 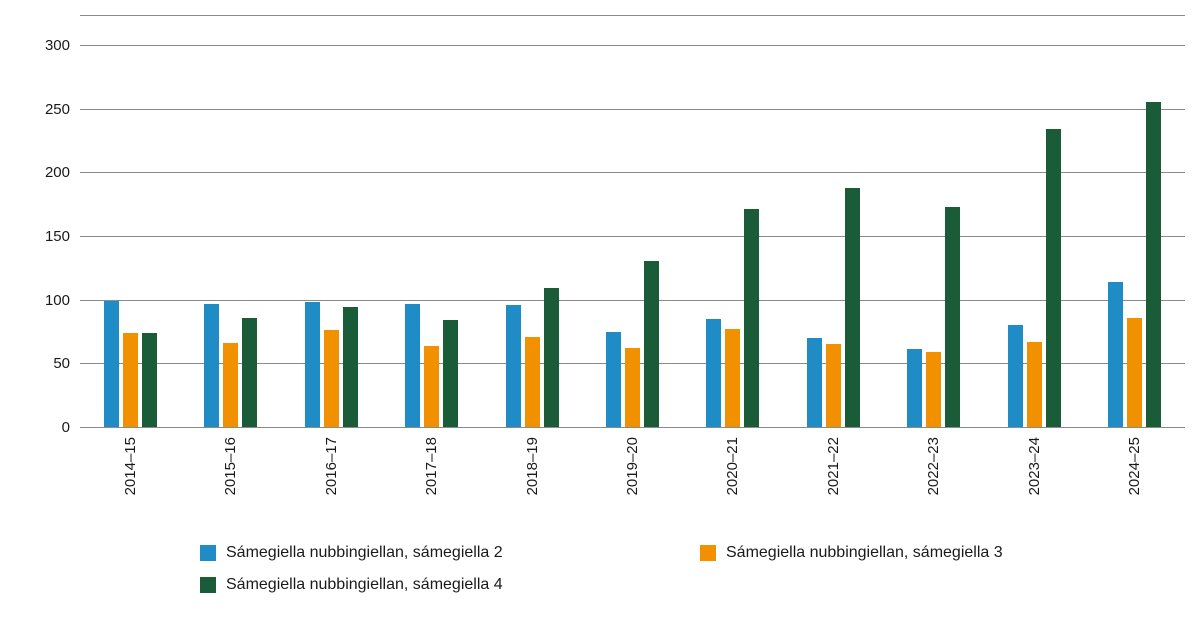 I want to click on y-axis-label: 0, so click(x=65, y=427).